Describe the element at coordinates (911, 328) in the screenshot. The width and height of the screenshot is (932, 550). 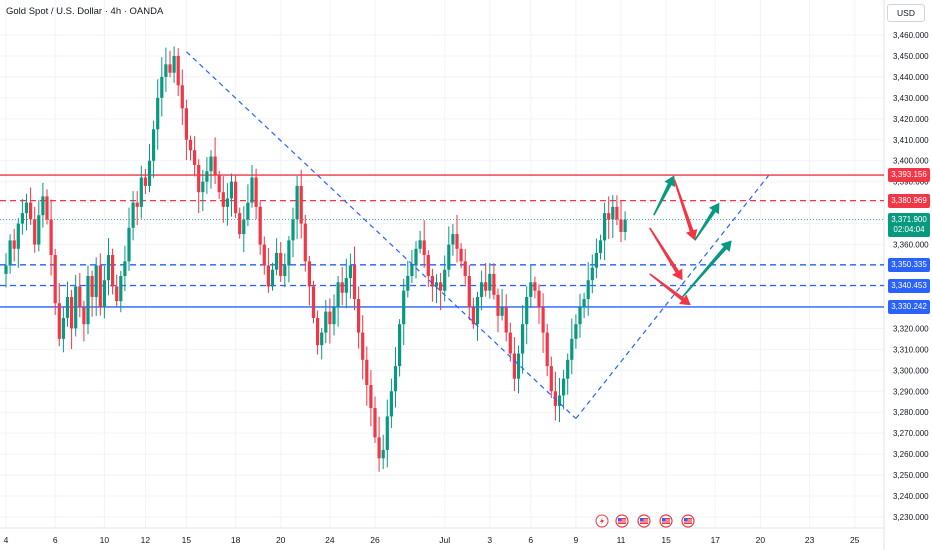
I see `y-tick-label: 3,320.000` at that location.